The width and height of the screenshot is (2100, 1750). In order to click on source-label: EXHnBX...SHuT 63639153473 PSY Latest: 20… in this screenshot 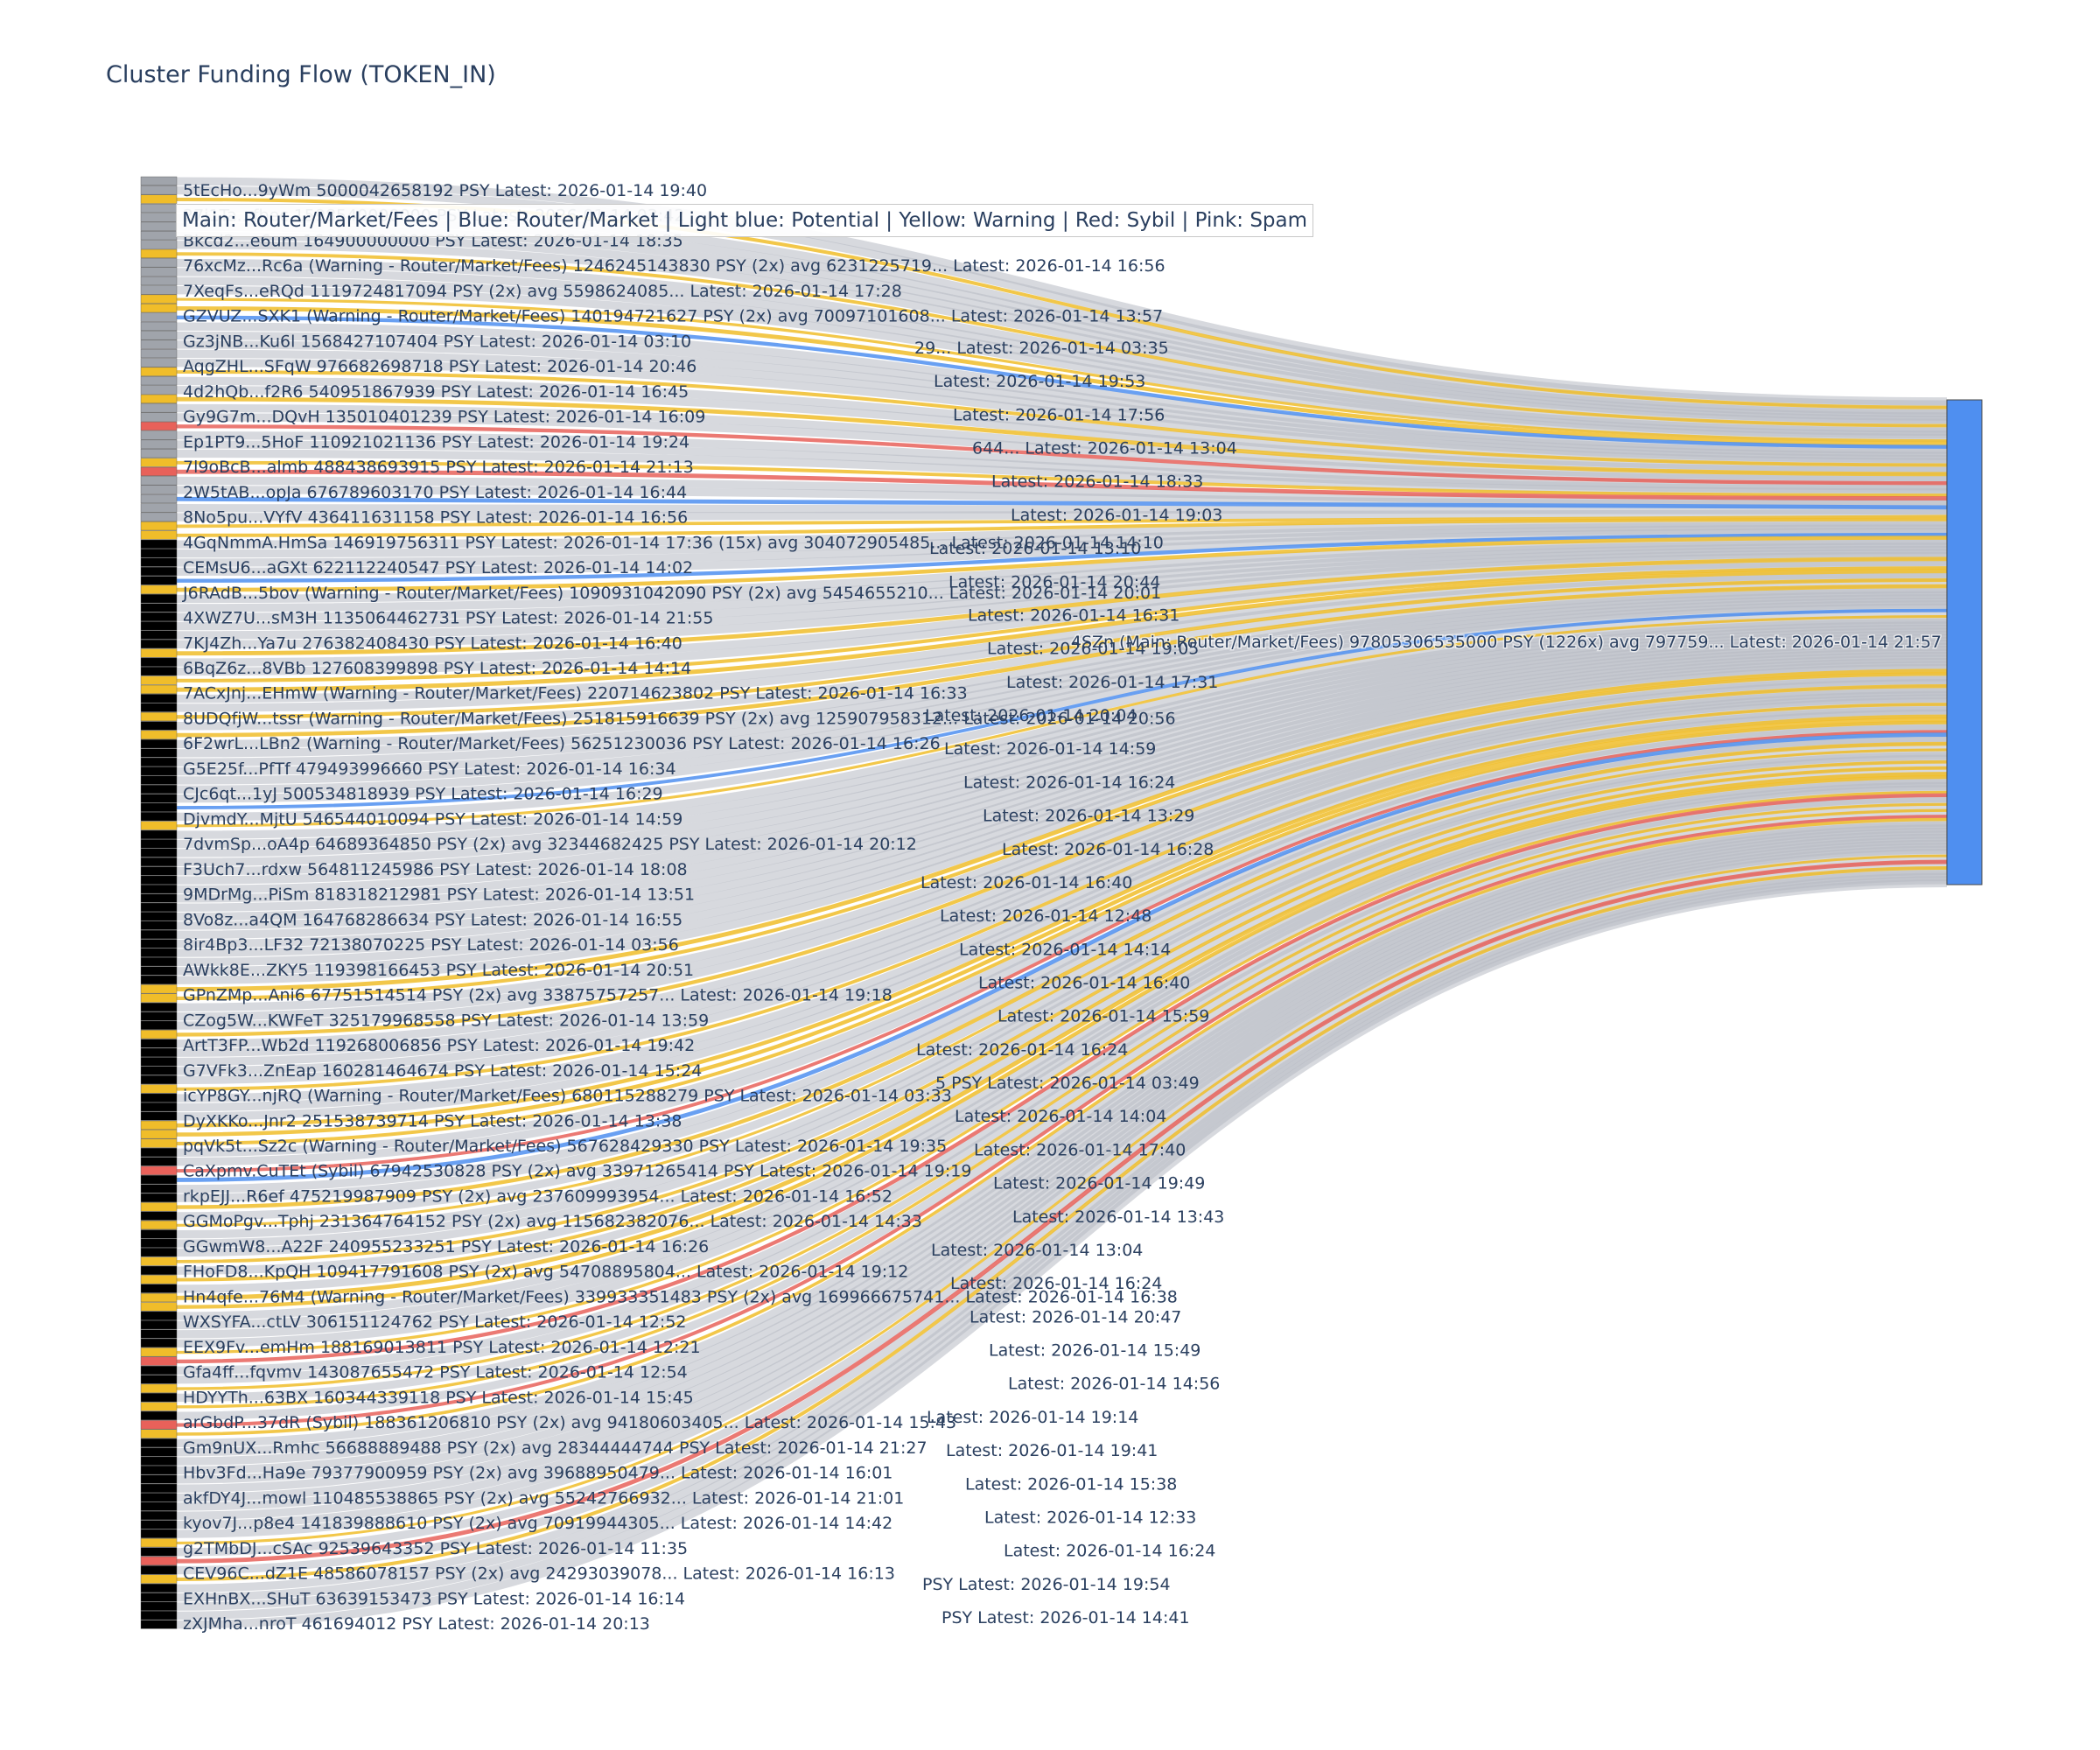, I will do `click(434, 1598)`.